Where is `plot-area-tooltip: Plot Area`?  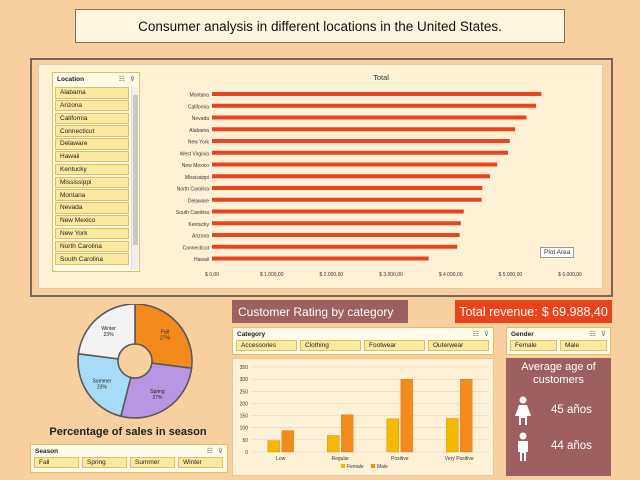 plot-area-tooltip: Plot Area is located at coordinates (557, 252).